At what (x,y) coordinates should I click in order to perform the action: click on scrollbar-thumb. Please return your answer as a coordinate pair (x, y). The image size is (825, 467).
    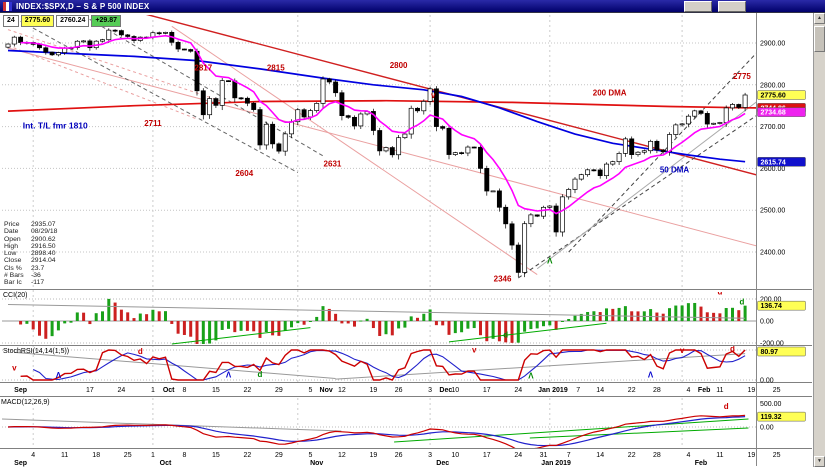
    Looking at the image, I should click on (819, 39).